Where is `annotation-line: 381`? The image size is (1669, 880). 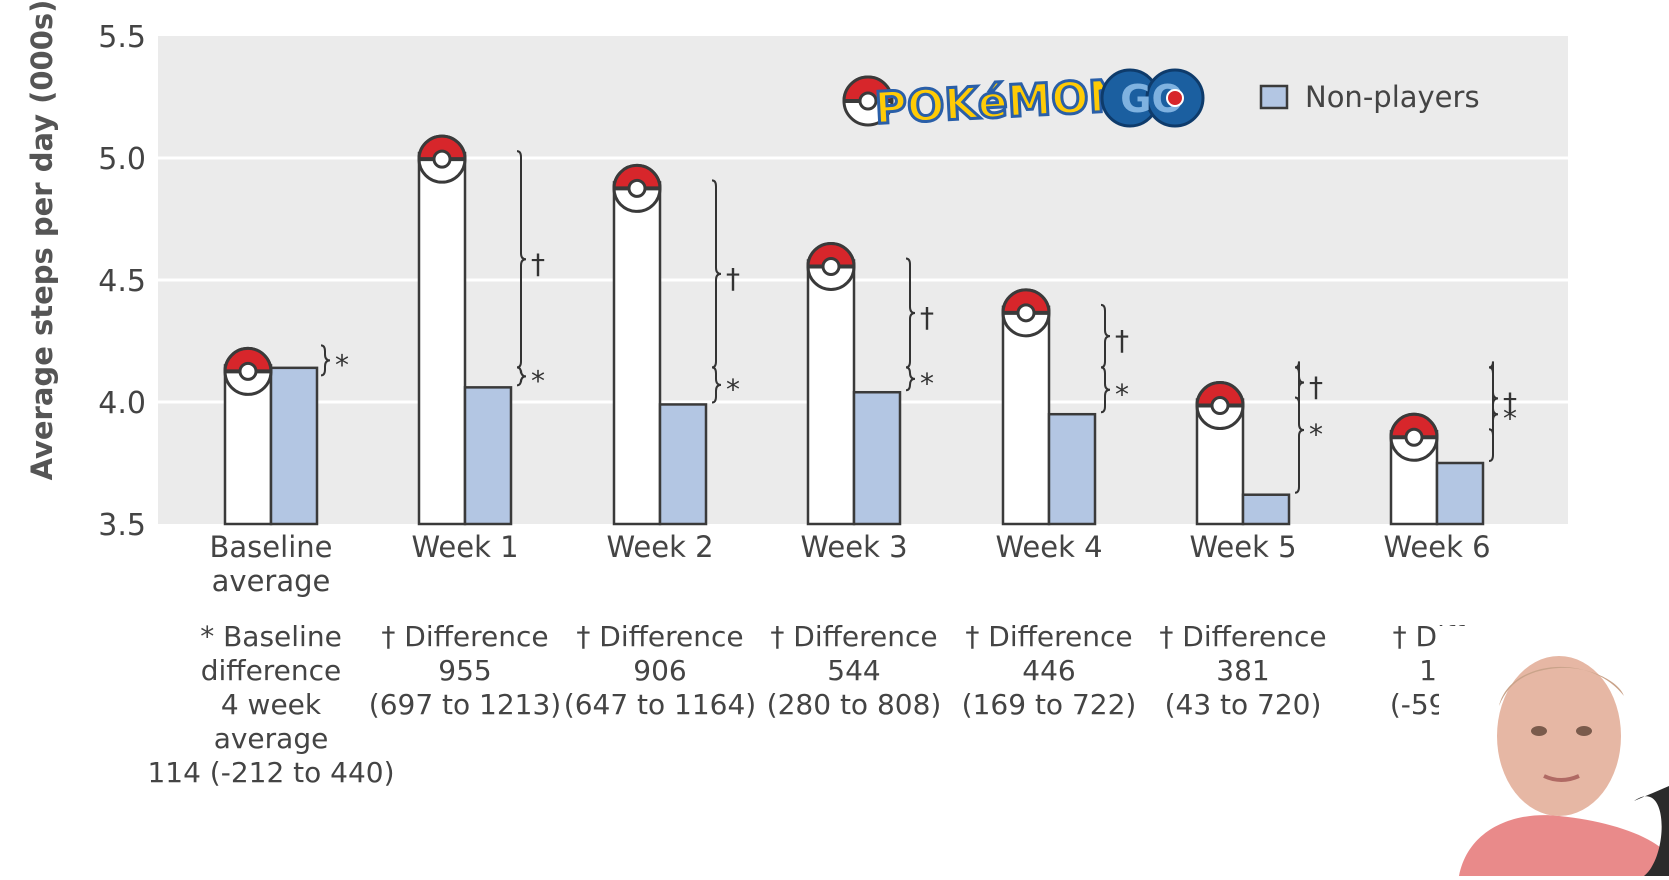 annotation-line: 381 is located at coordinates (1242, 670).